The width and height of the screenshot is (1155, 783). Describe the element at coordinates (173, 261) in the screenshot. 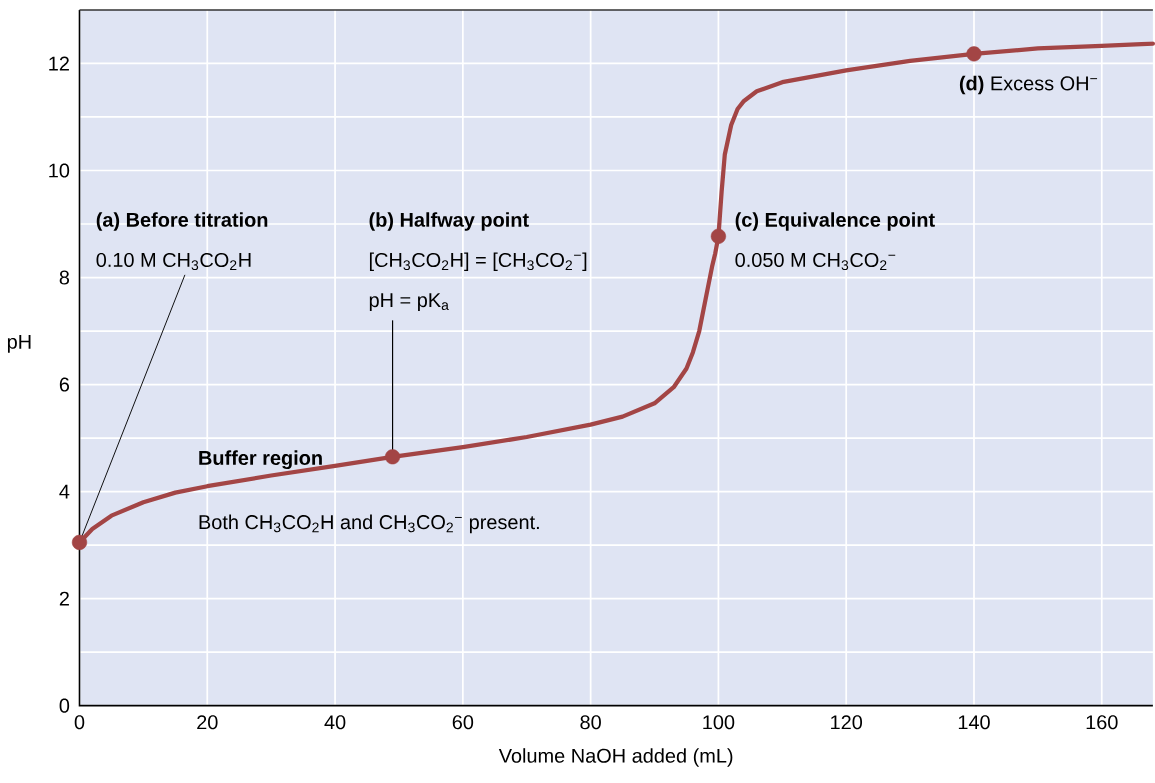

I see `annotation: 0.10 M CH$_{3}$CO$_{2}$H` at that location.